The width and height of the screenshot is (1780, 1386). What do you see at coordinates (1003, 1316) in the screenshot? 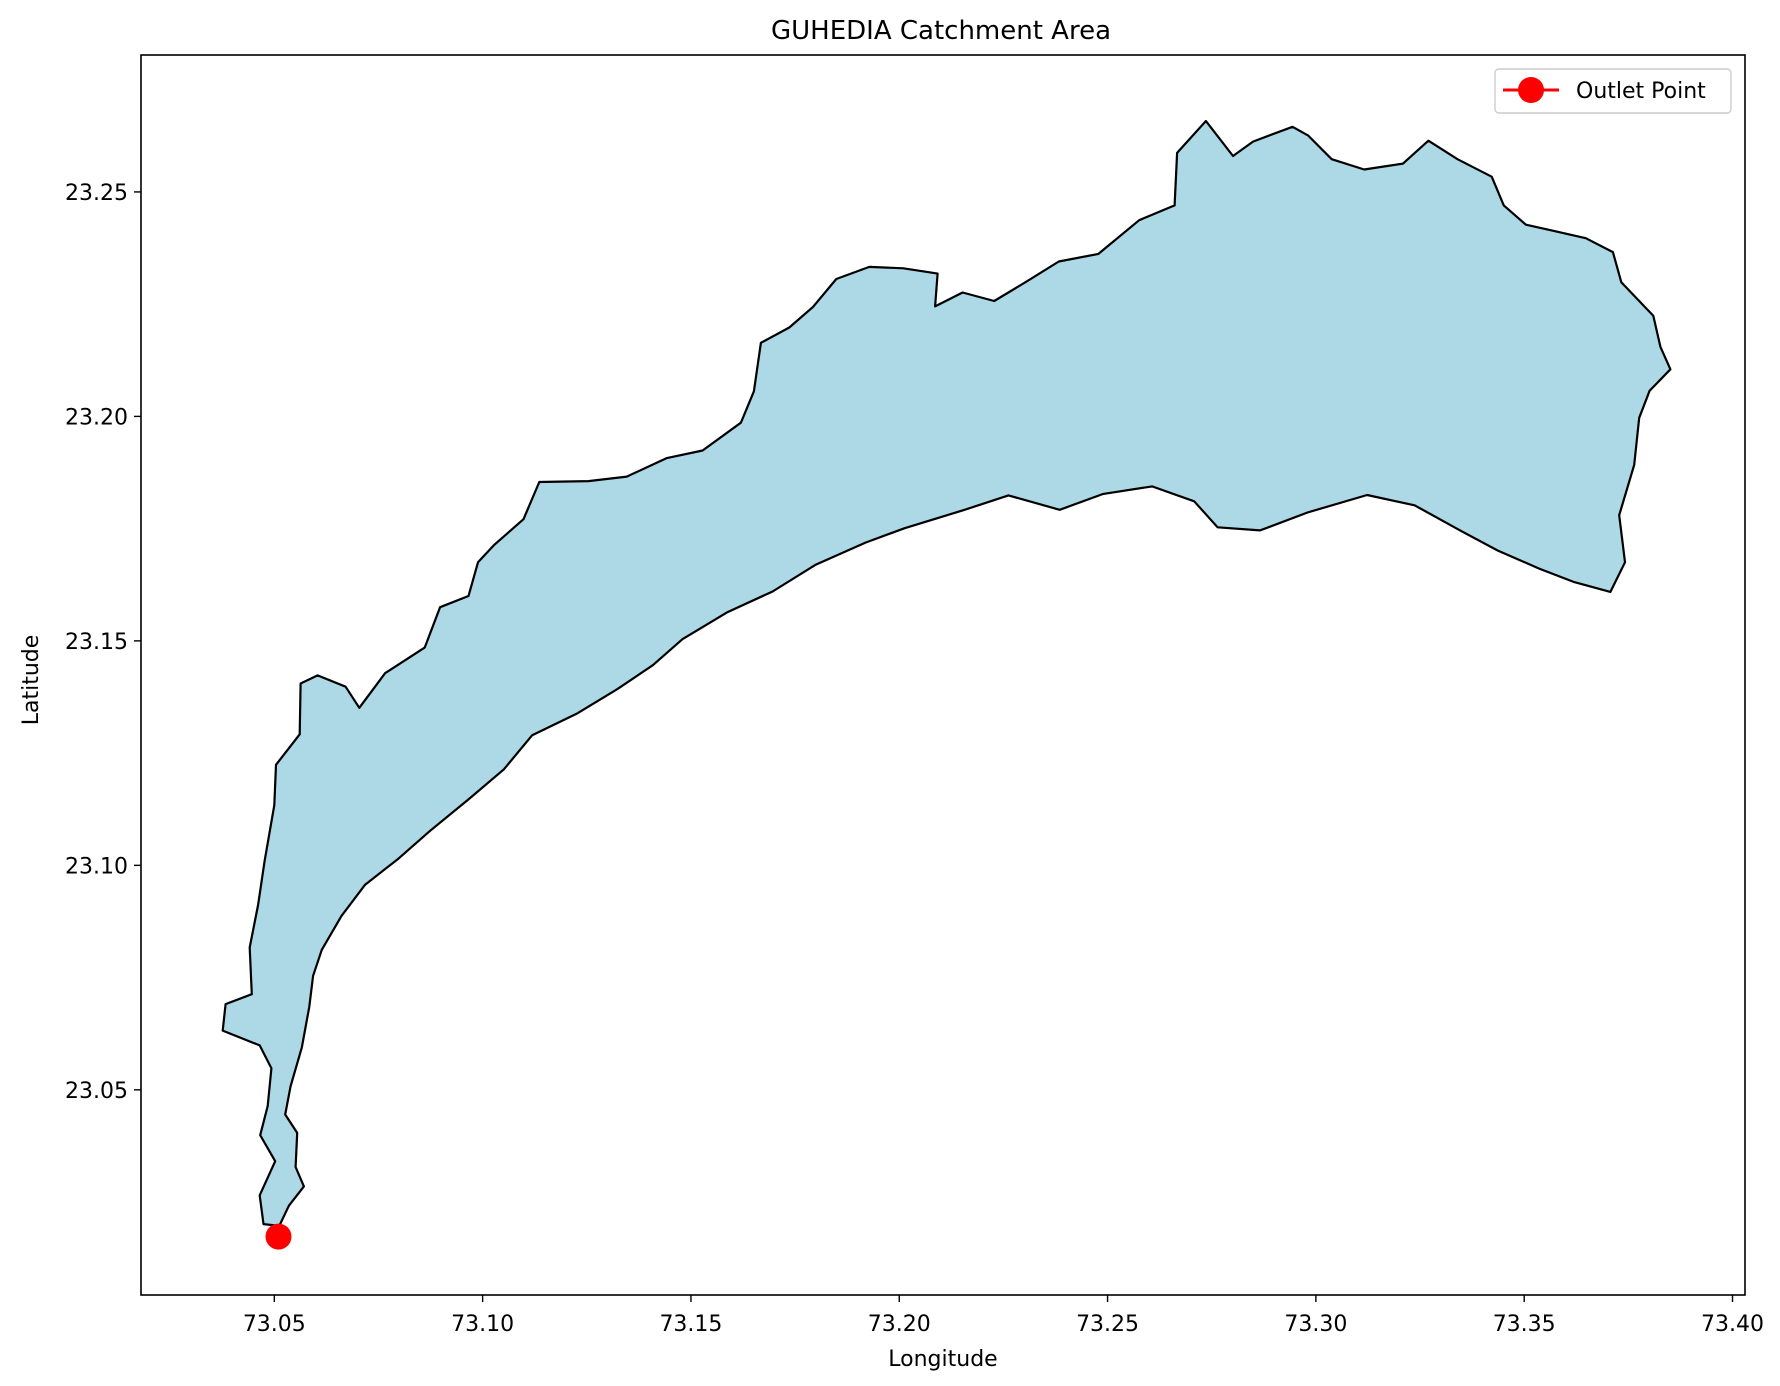
I see `x-axis-ticks: 73.05 73.10 73.15 73.20 73.25 73.30 73.35 73.40` at bounding box center [1003, 1316].